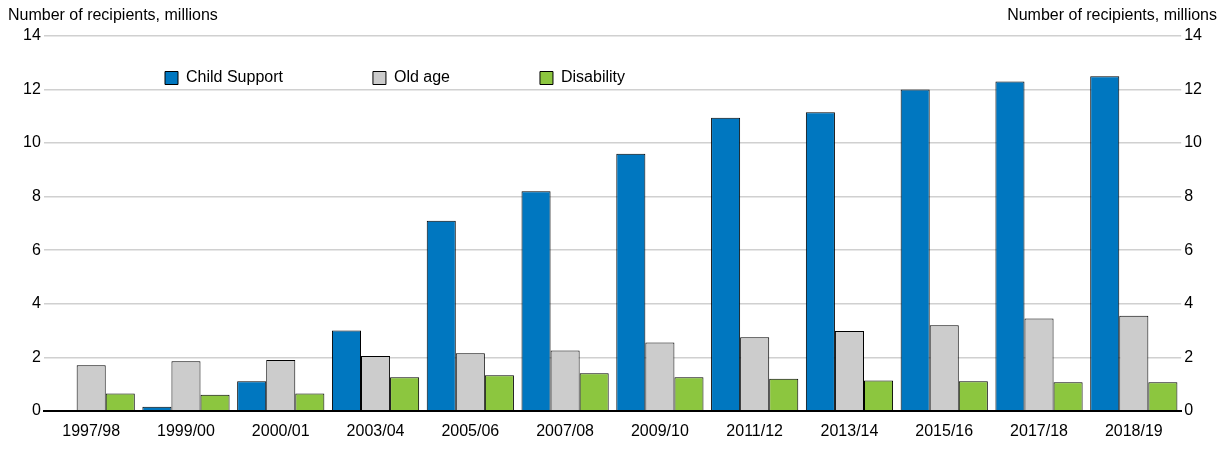  Describe the element at coordinates (36, 249) in the screenshot. I see `y-tick-label: 6` at that location.